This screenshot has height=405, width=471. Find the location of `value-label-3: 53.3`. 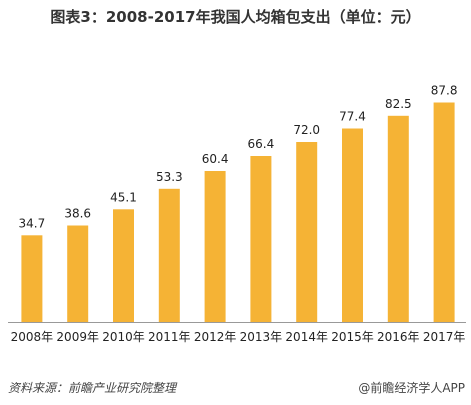

value-label-3: 53.3 is located at coordinates (169, 177).